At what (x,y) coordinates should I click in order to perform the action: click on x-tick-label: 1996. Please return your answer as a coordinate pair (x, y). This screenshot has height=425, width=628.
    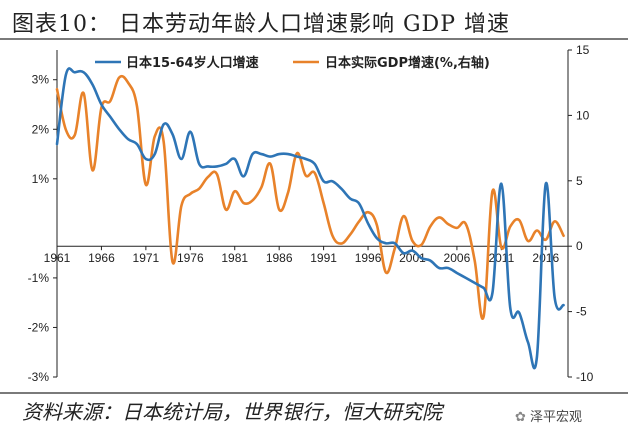
    Looking at the image, I should click on (368, 258).